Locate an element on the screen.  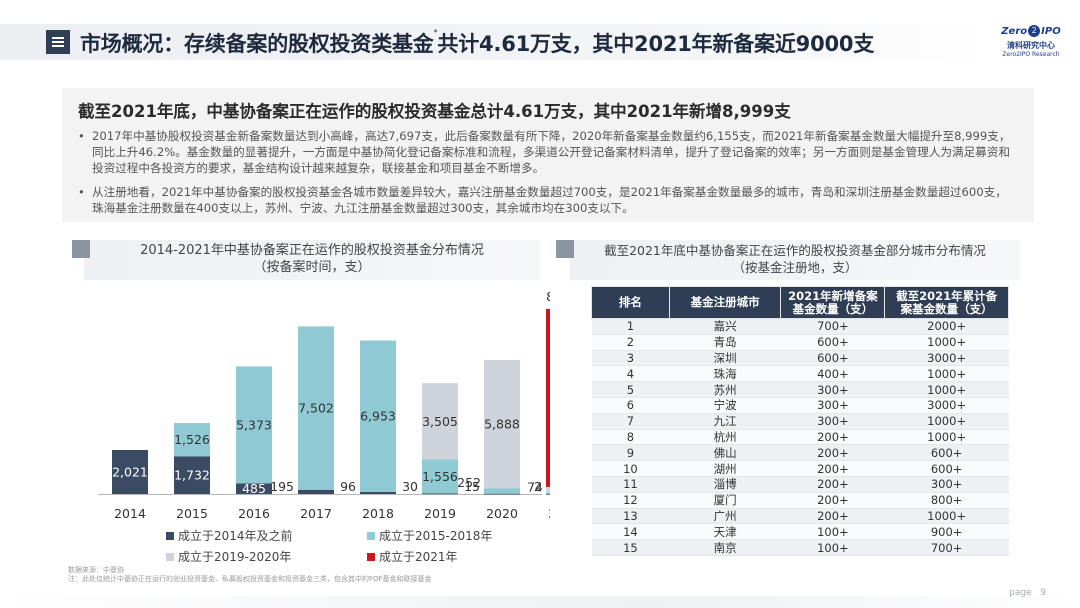
table-header-text: 截至2021年累计备 is located at coordinates (947, 295).